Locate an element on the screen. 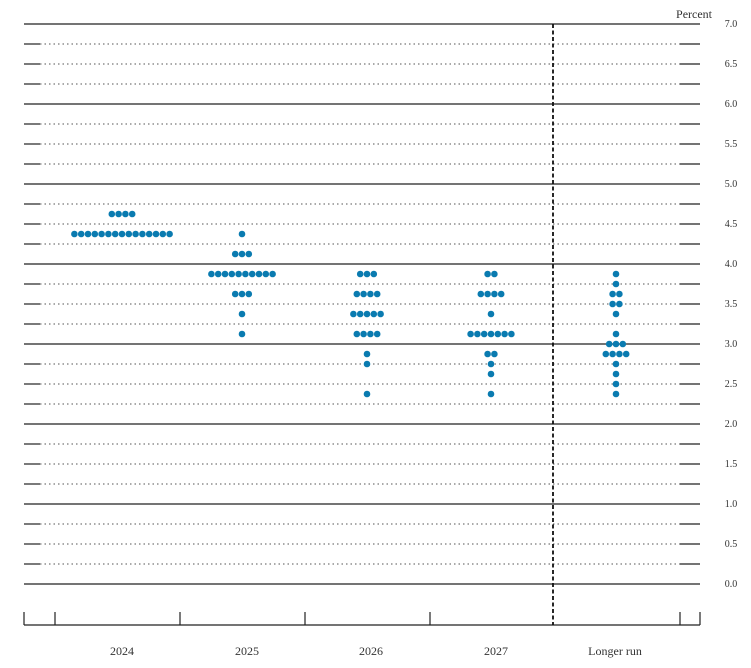 Image resolution: width=751 pixels, height=668 pixels. x-tick-label: Longer run is located at coordinates (615, 651).